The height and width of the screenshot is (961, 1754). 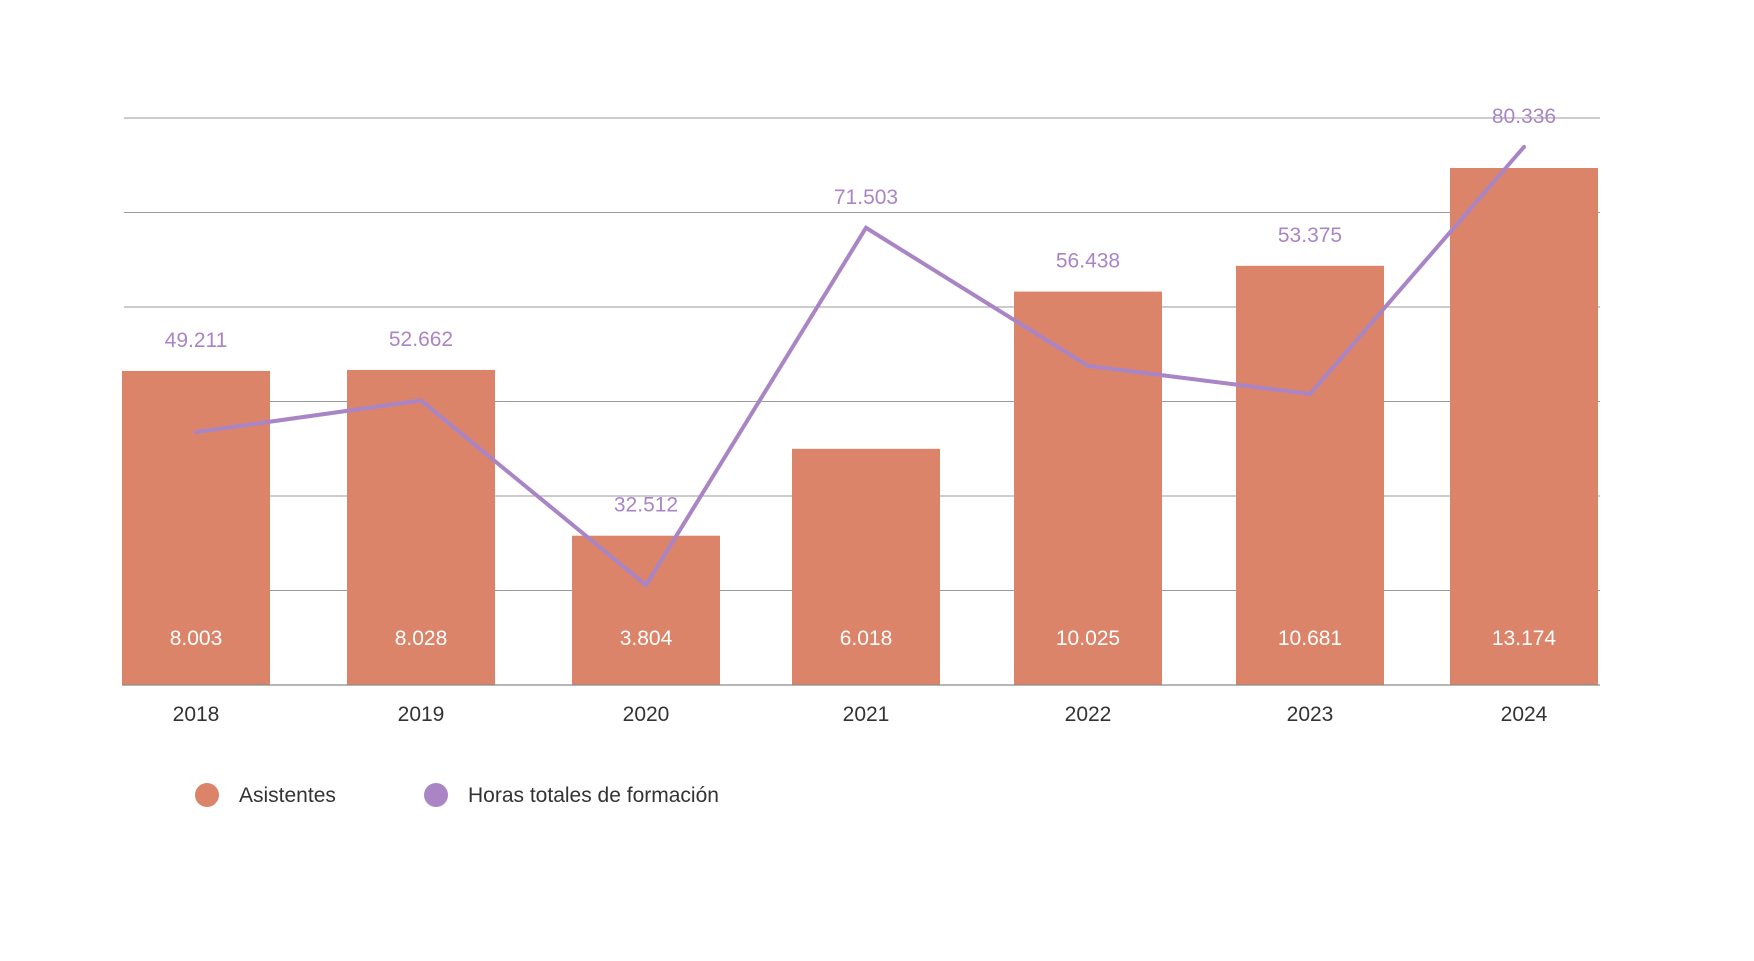 What do you see at coordinates (866, 714) in the screenshot?
I see `x-tick-2021: 2021` at bounding box center [866, 714].